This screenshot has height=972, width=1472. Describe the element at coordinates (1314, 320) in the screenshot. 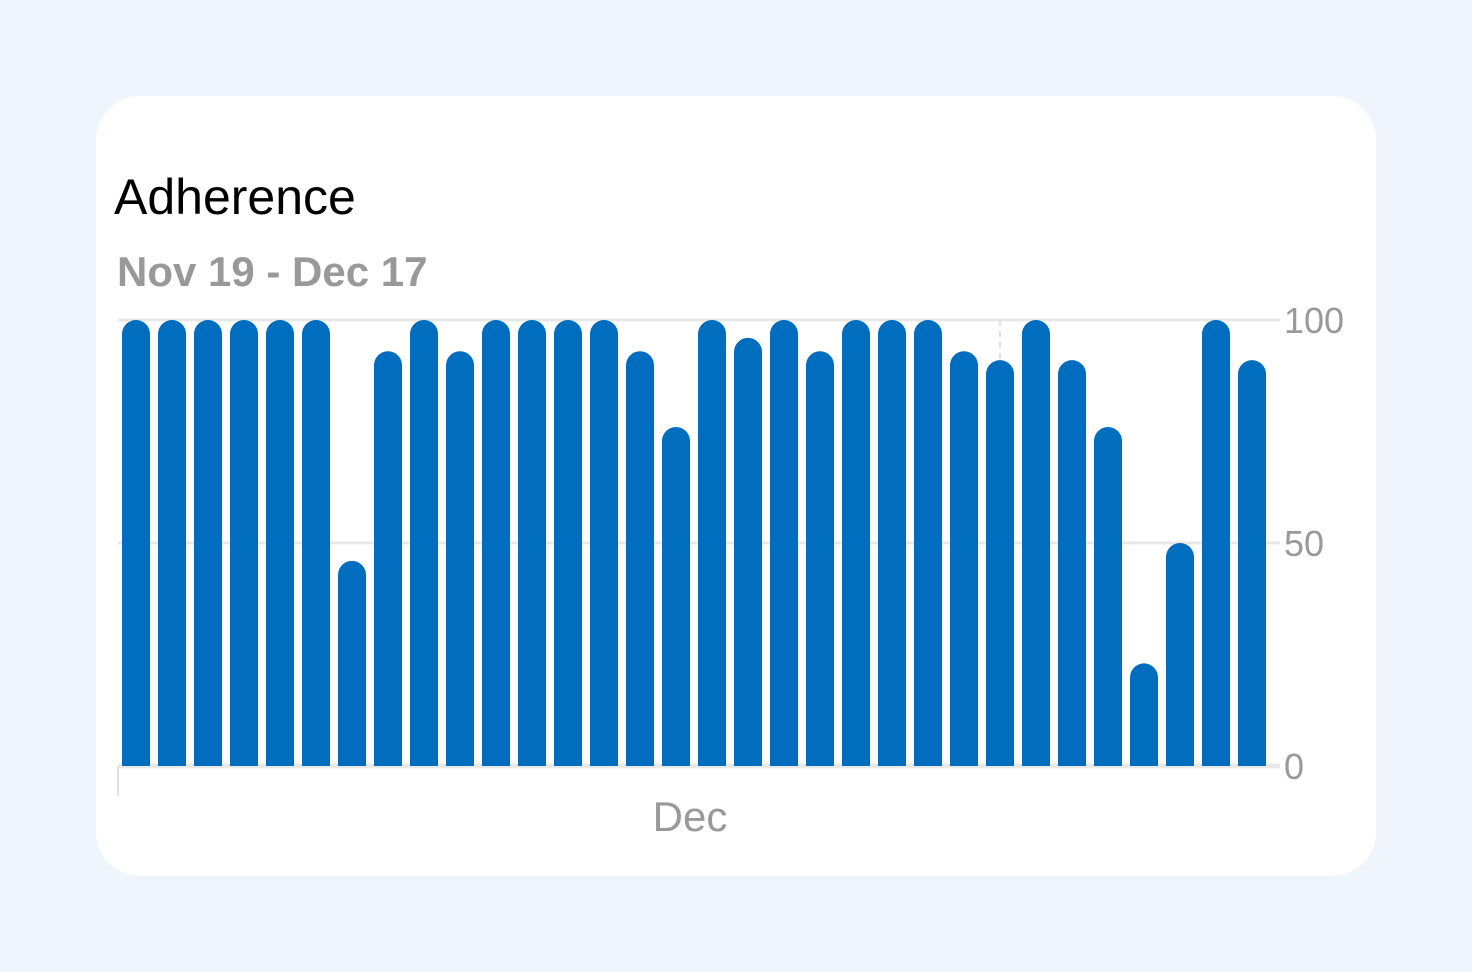

I see `y-tick-label: 100` at that location.